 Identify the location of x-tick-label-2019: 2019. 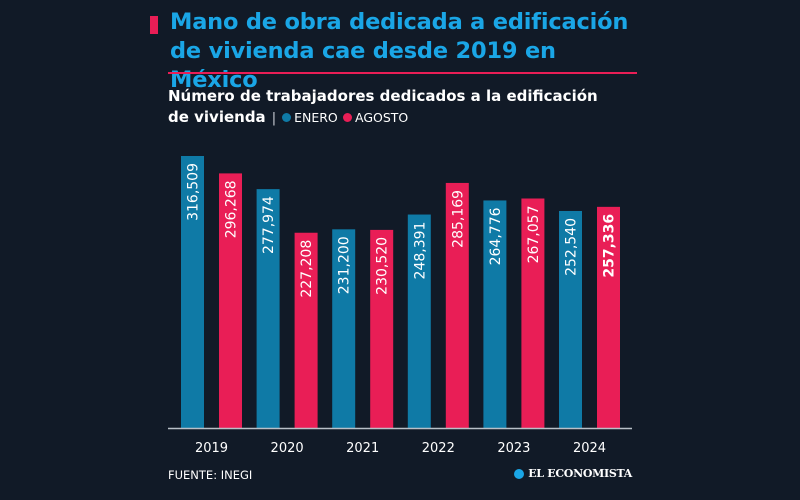
(211, 448).